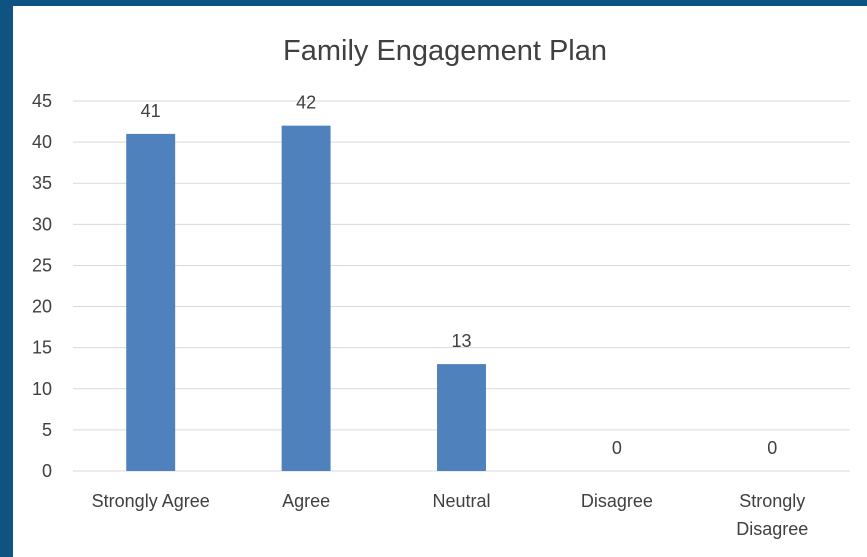 This screenshot has height=557, width=867. What do you see at coordinates (47, 471) in the screenshot?
I see `y-tick-label: 0` at bounding box center [47, 471].